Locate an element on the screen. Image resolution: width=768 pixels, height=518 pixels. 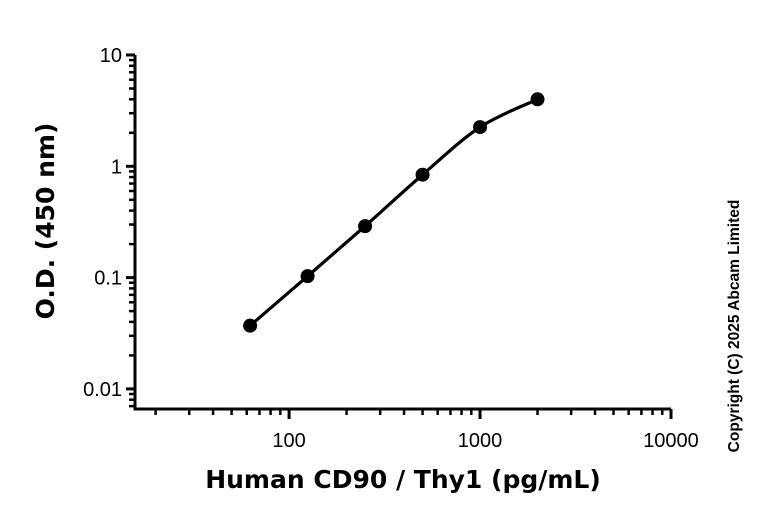
x-axis-title: Human CD90 / Thy1 (pg/mL) is located at coordinates (403, 479).